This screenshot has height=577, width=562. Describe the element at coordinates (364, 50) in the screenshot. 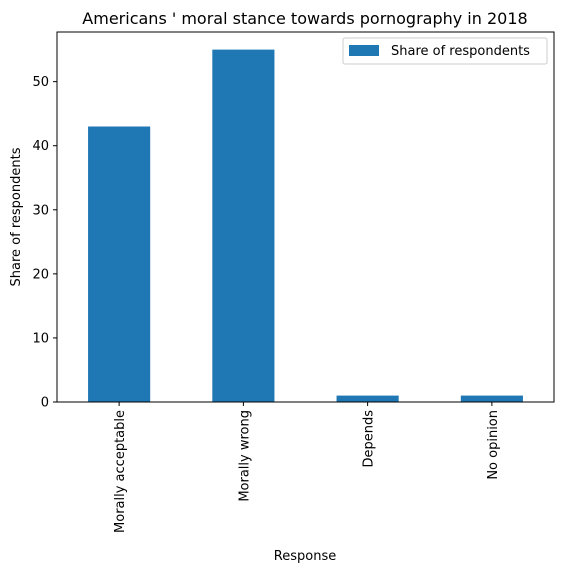

I see `legend-swatch` at that location.